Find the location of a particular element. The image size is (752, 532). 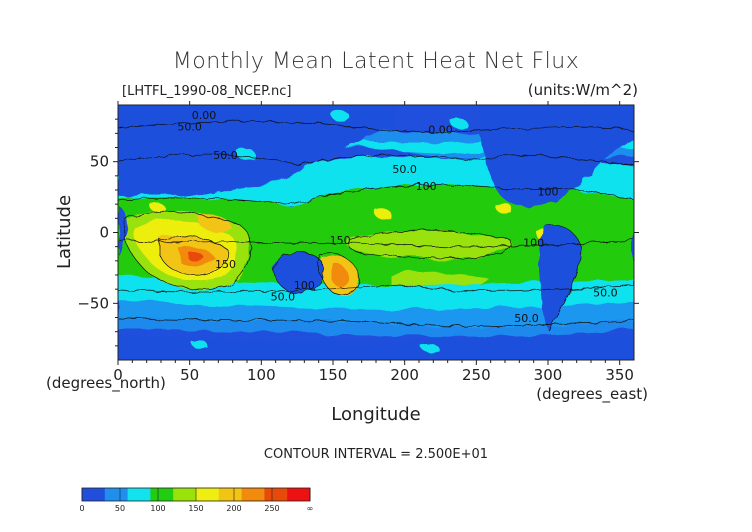

x-tick-label: 100 is located at coordinates (261, 375).